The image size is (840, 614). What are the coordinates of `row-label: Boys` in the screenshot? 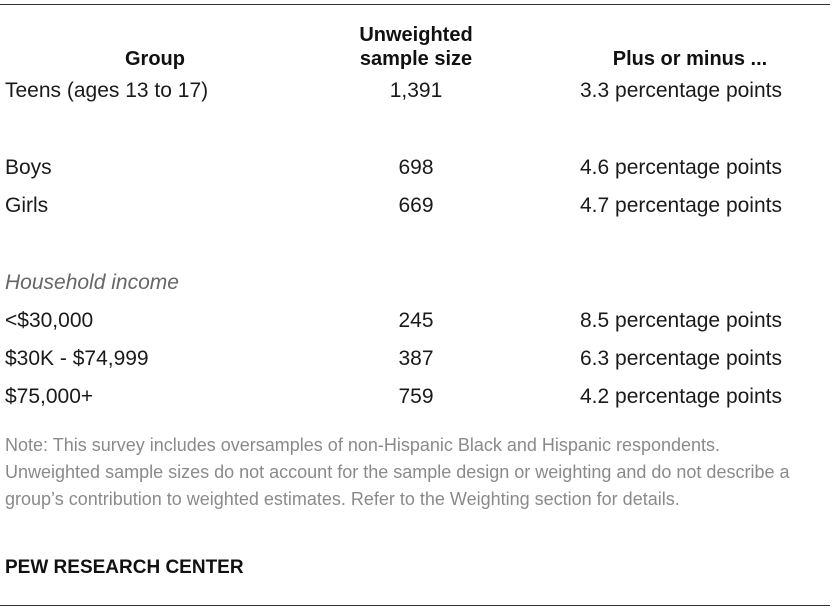 It's located at (28, 167).